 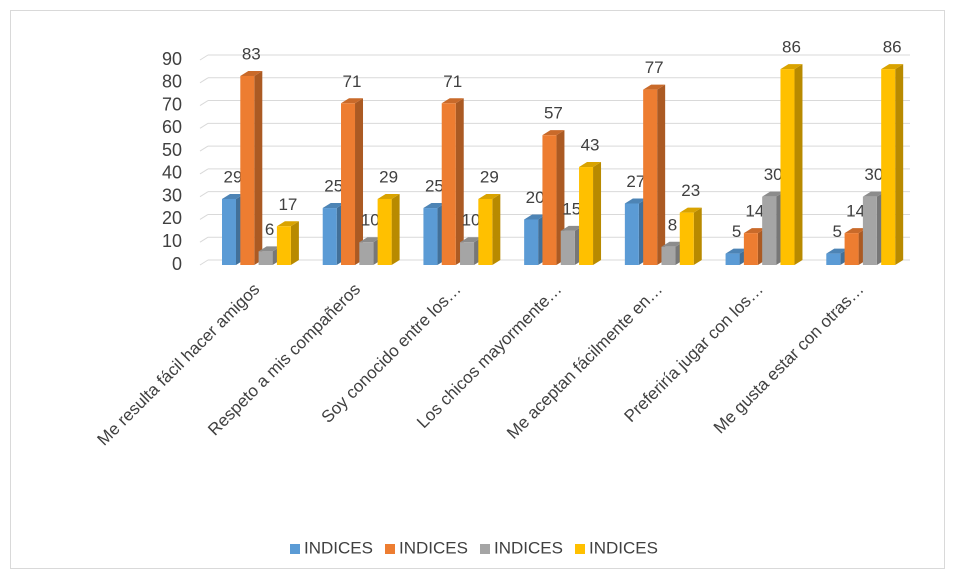 I want to click on y-tick-label: 40, so click(x=172, y=173).